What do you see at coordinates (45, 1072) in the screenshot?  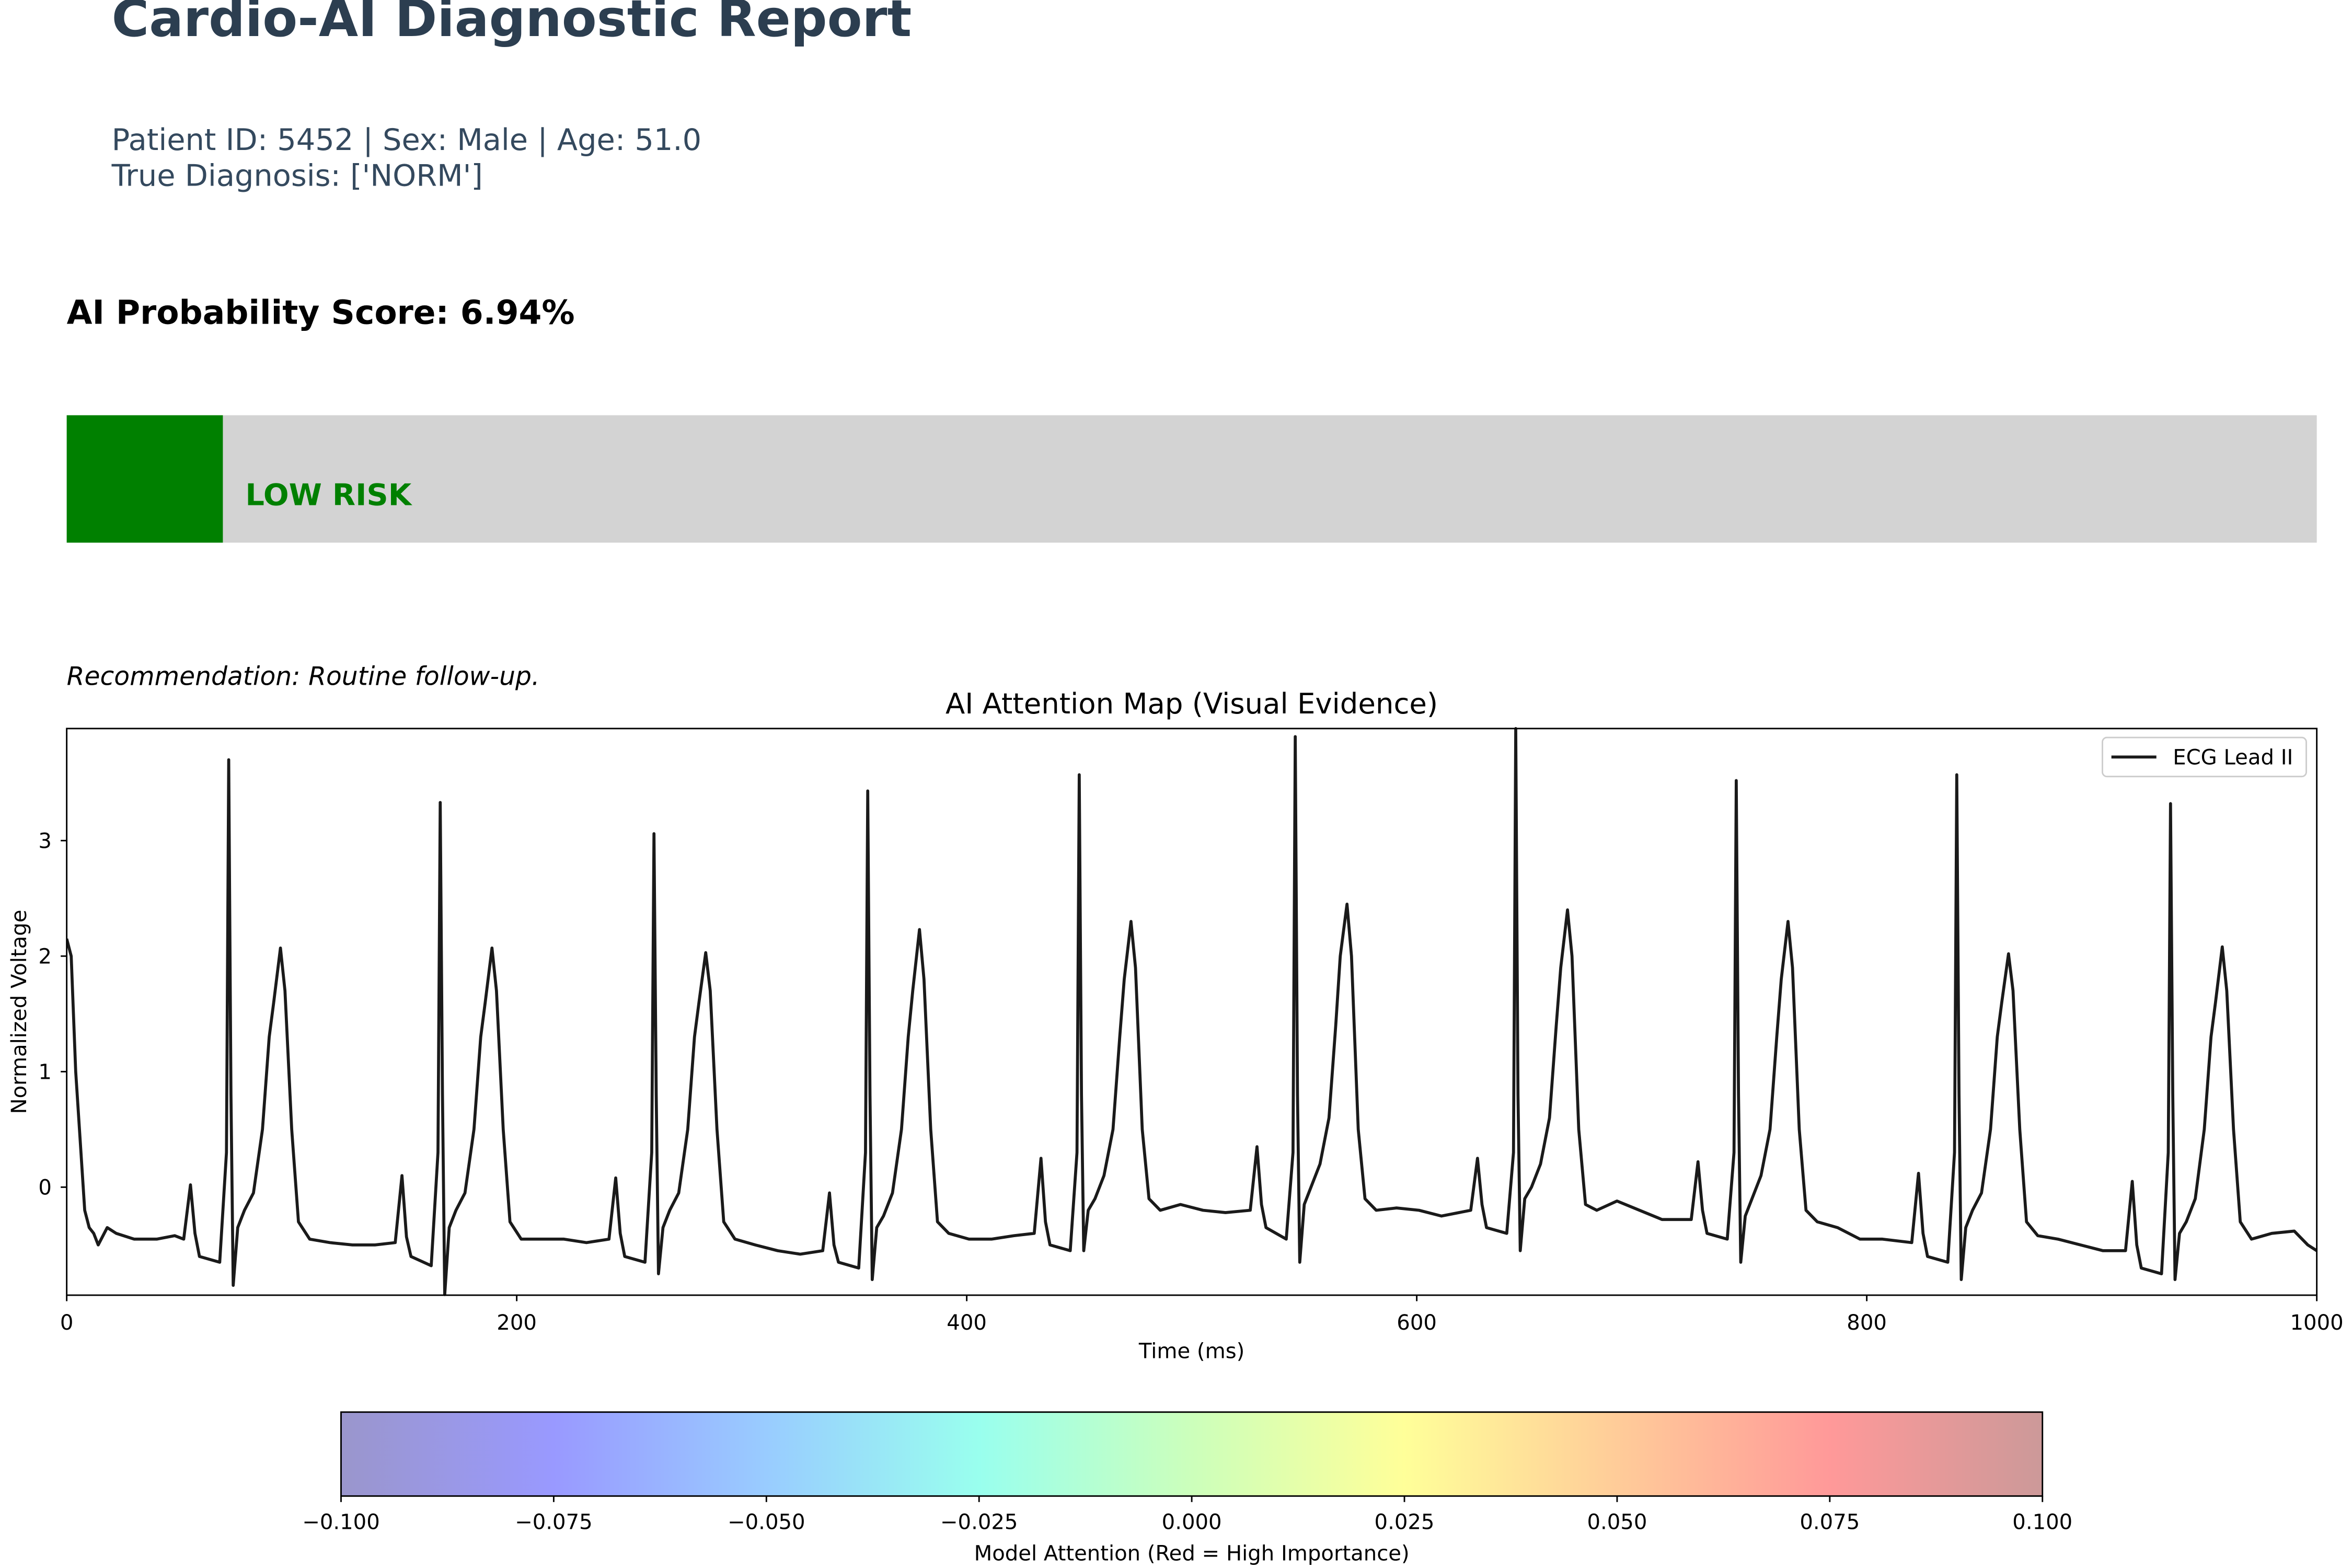 I see `y-tick-label: 1` at bounding box center [45, 1072].